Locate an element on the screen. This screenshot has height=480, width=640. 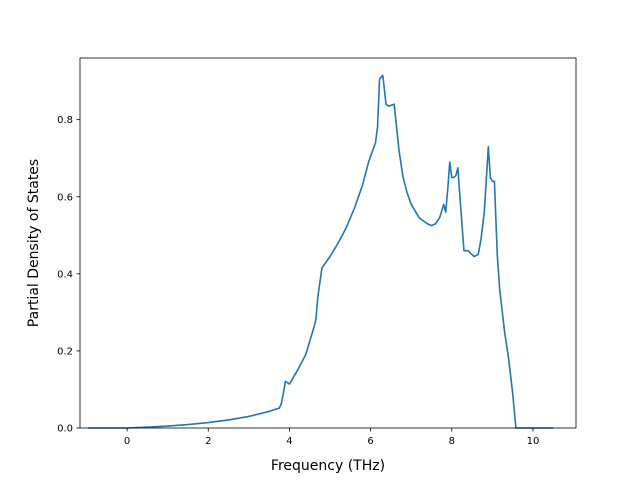
x-axis-label: Frequency (THz) is located at coordinates (328, 466).